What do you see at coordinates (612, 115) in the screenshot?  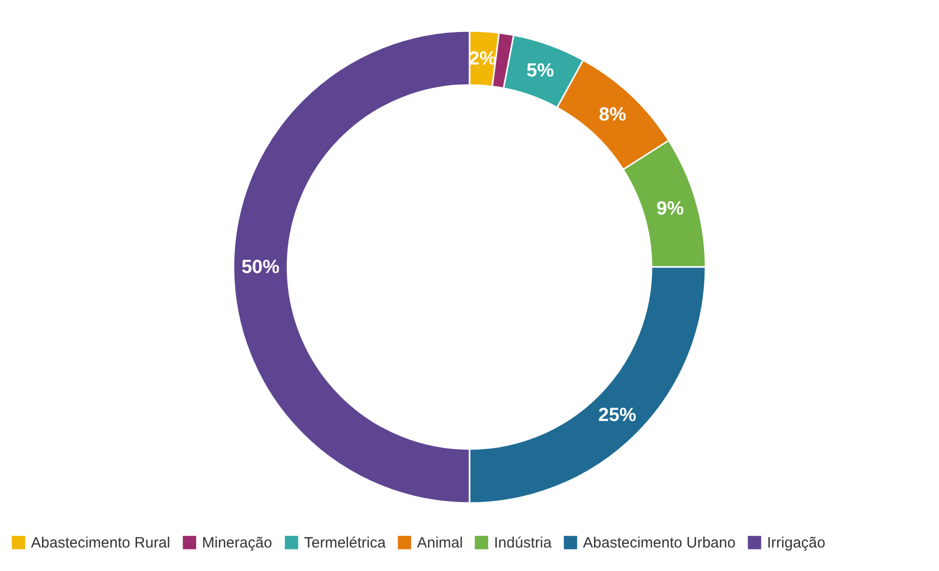 I see `data-label: 8%` at bounding box center [612, 115].